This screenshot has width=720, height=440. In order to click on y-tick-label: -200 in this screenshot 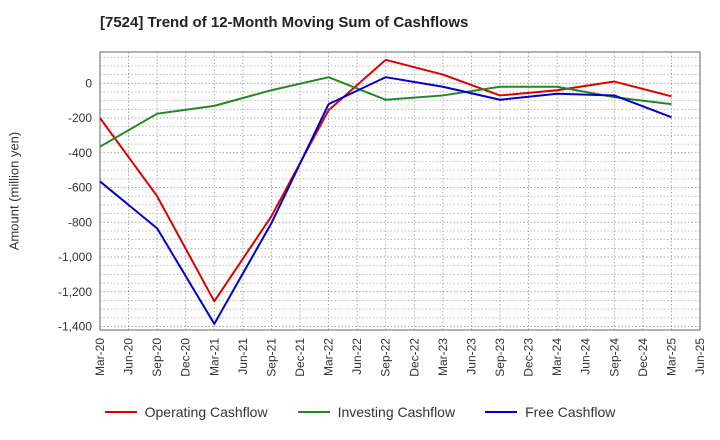, I will do `click(80, 118)`.